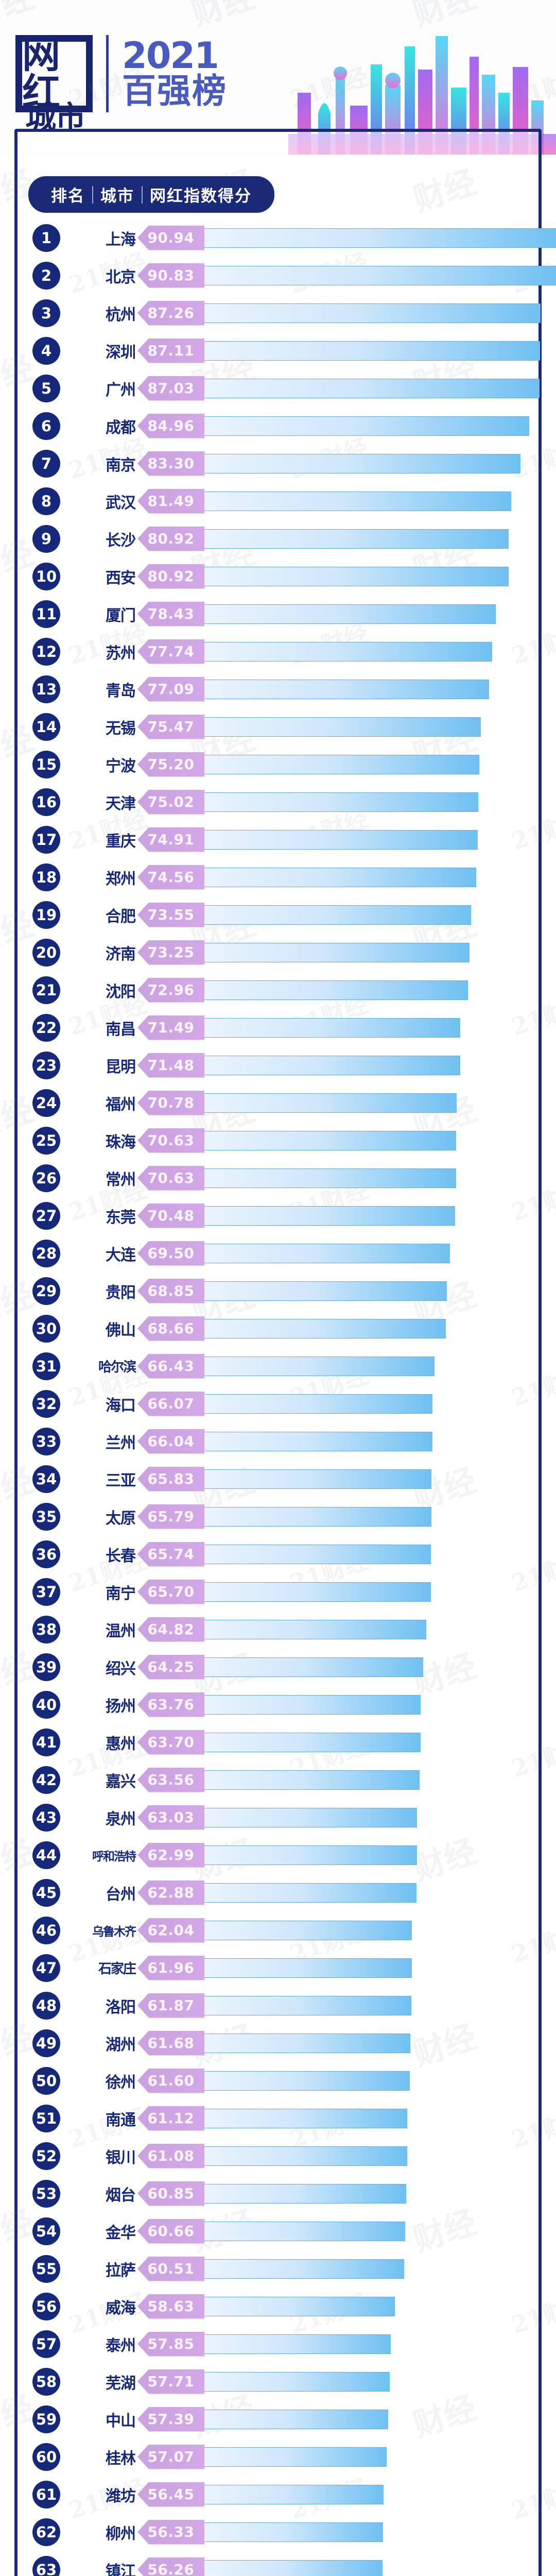 Image resolution: width=556 pixels, height=2576 pixels. What do you see at coordinates (46, 2269) in the screenshot?
I see `rank-badge: 55` at bounding box center [46, 2269].